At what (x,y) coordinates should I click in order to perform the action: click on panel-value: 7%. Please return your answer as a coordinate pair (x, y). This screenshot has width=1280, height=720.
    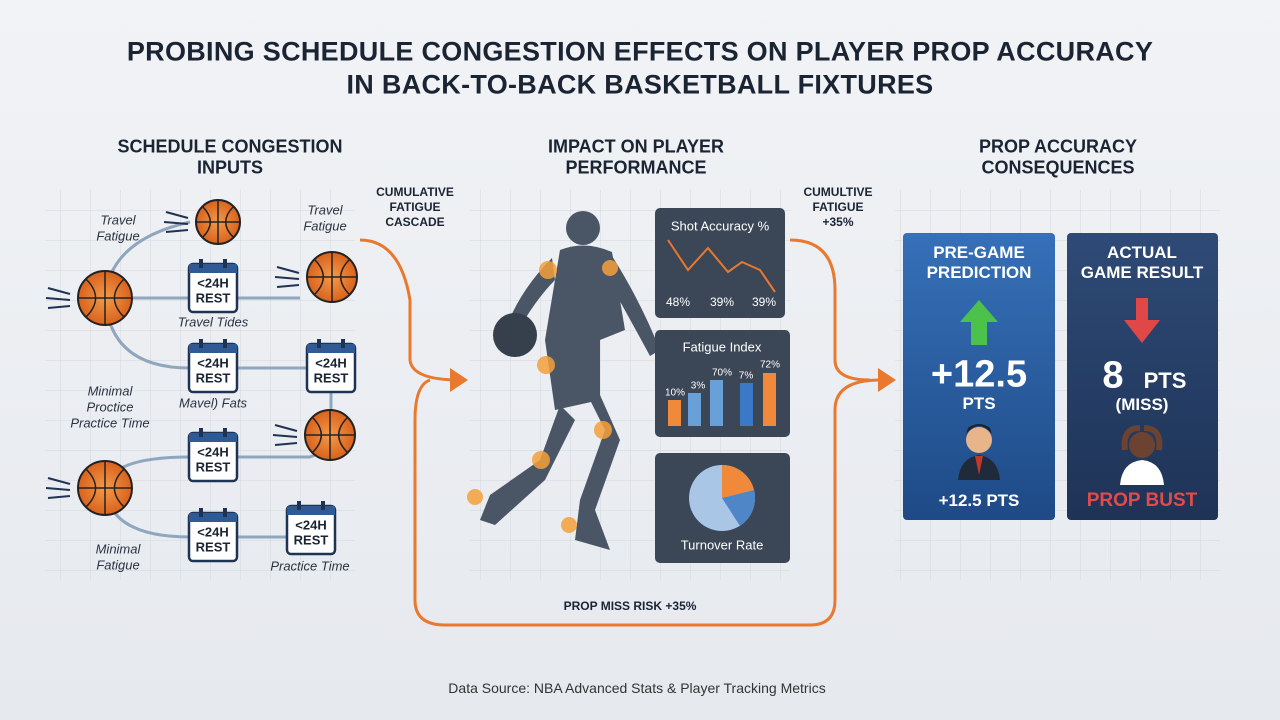
    Looking at the image, I should click on (746, 376).